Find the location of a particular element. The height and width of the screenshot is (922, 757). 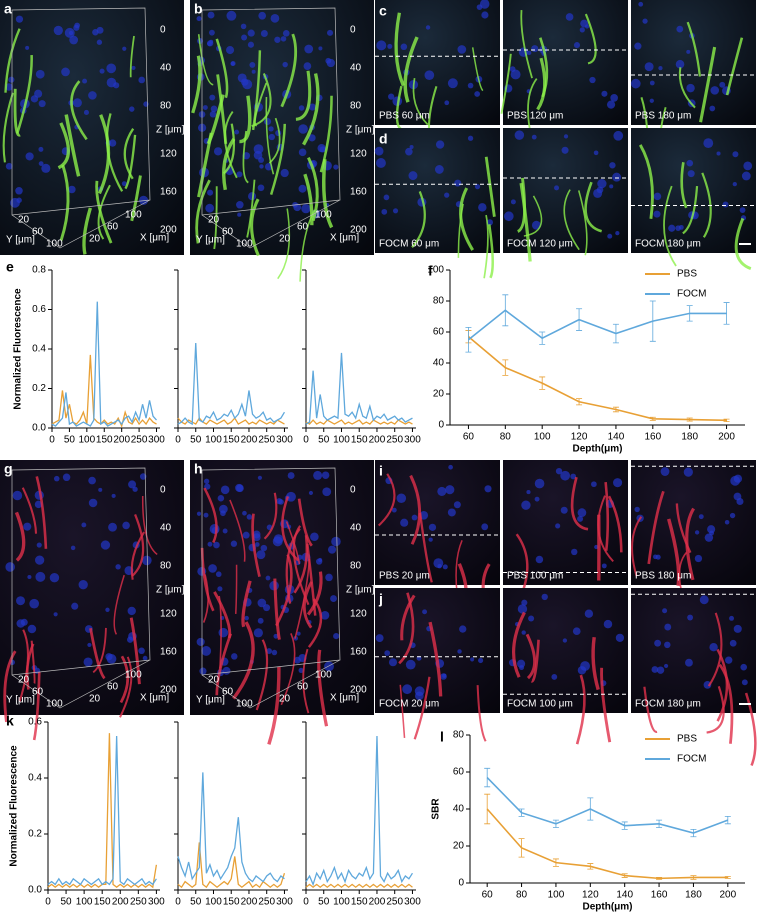

x-tick-label: 100 is located at coordinates (84, 902).